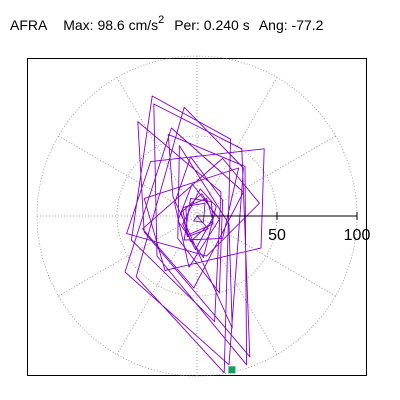  What do you see at coordinates (273, 25) in the screenshot?
I see `angle-label: Ang:` at bounding box center [273, 25].